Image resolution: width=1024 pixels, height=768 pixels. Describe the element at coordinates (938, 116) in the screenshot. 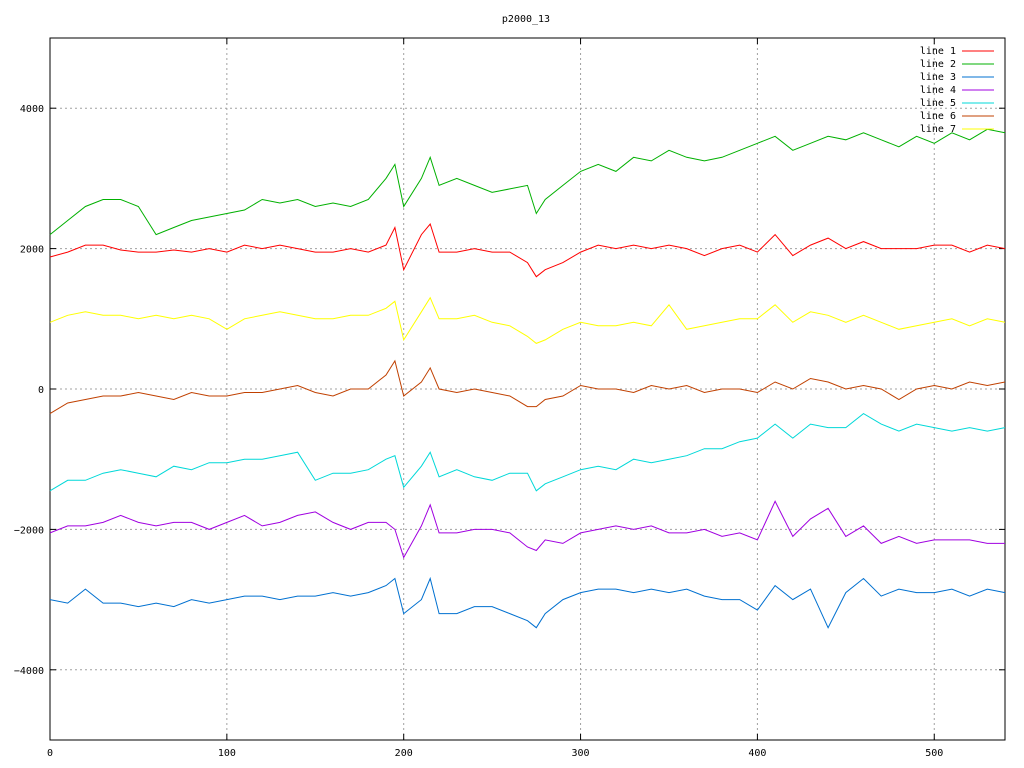

I see `legend-label: line 6` at that location.